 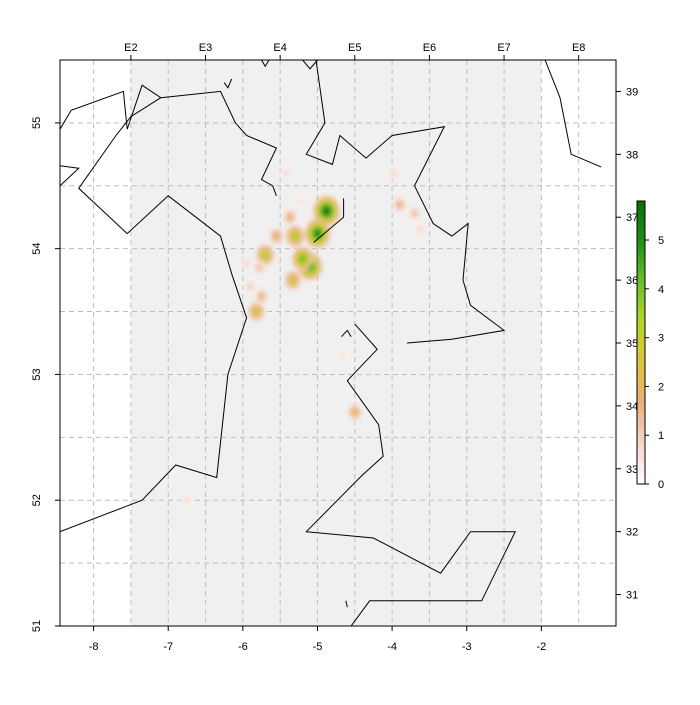 I want to click on legend-tick-label: 2, so click(x=661, y=387).